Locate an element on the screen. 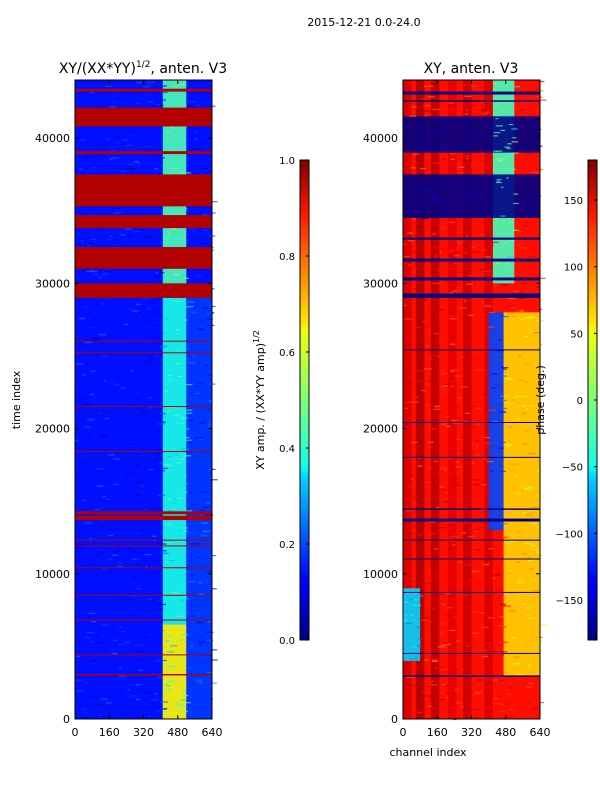 Image resolution: width=600 pixels, height=804 pixels. panel2-heat-stripe is located at coordinates (420, 399).